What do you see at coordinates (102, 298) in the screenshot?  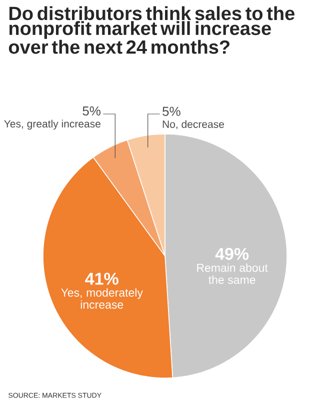 I see `slice-label: Yes, moderately increase` at bounding box center [102, 298].